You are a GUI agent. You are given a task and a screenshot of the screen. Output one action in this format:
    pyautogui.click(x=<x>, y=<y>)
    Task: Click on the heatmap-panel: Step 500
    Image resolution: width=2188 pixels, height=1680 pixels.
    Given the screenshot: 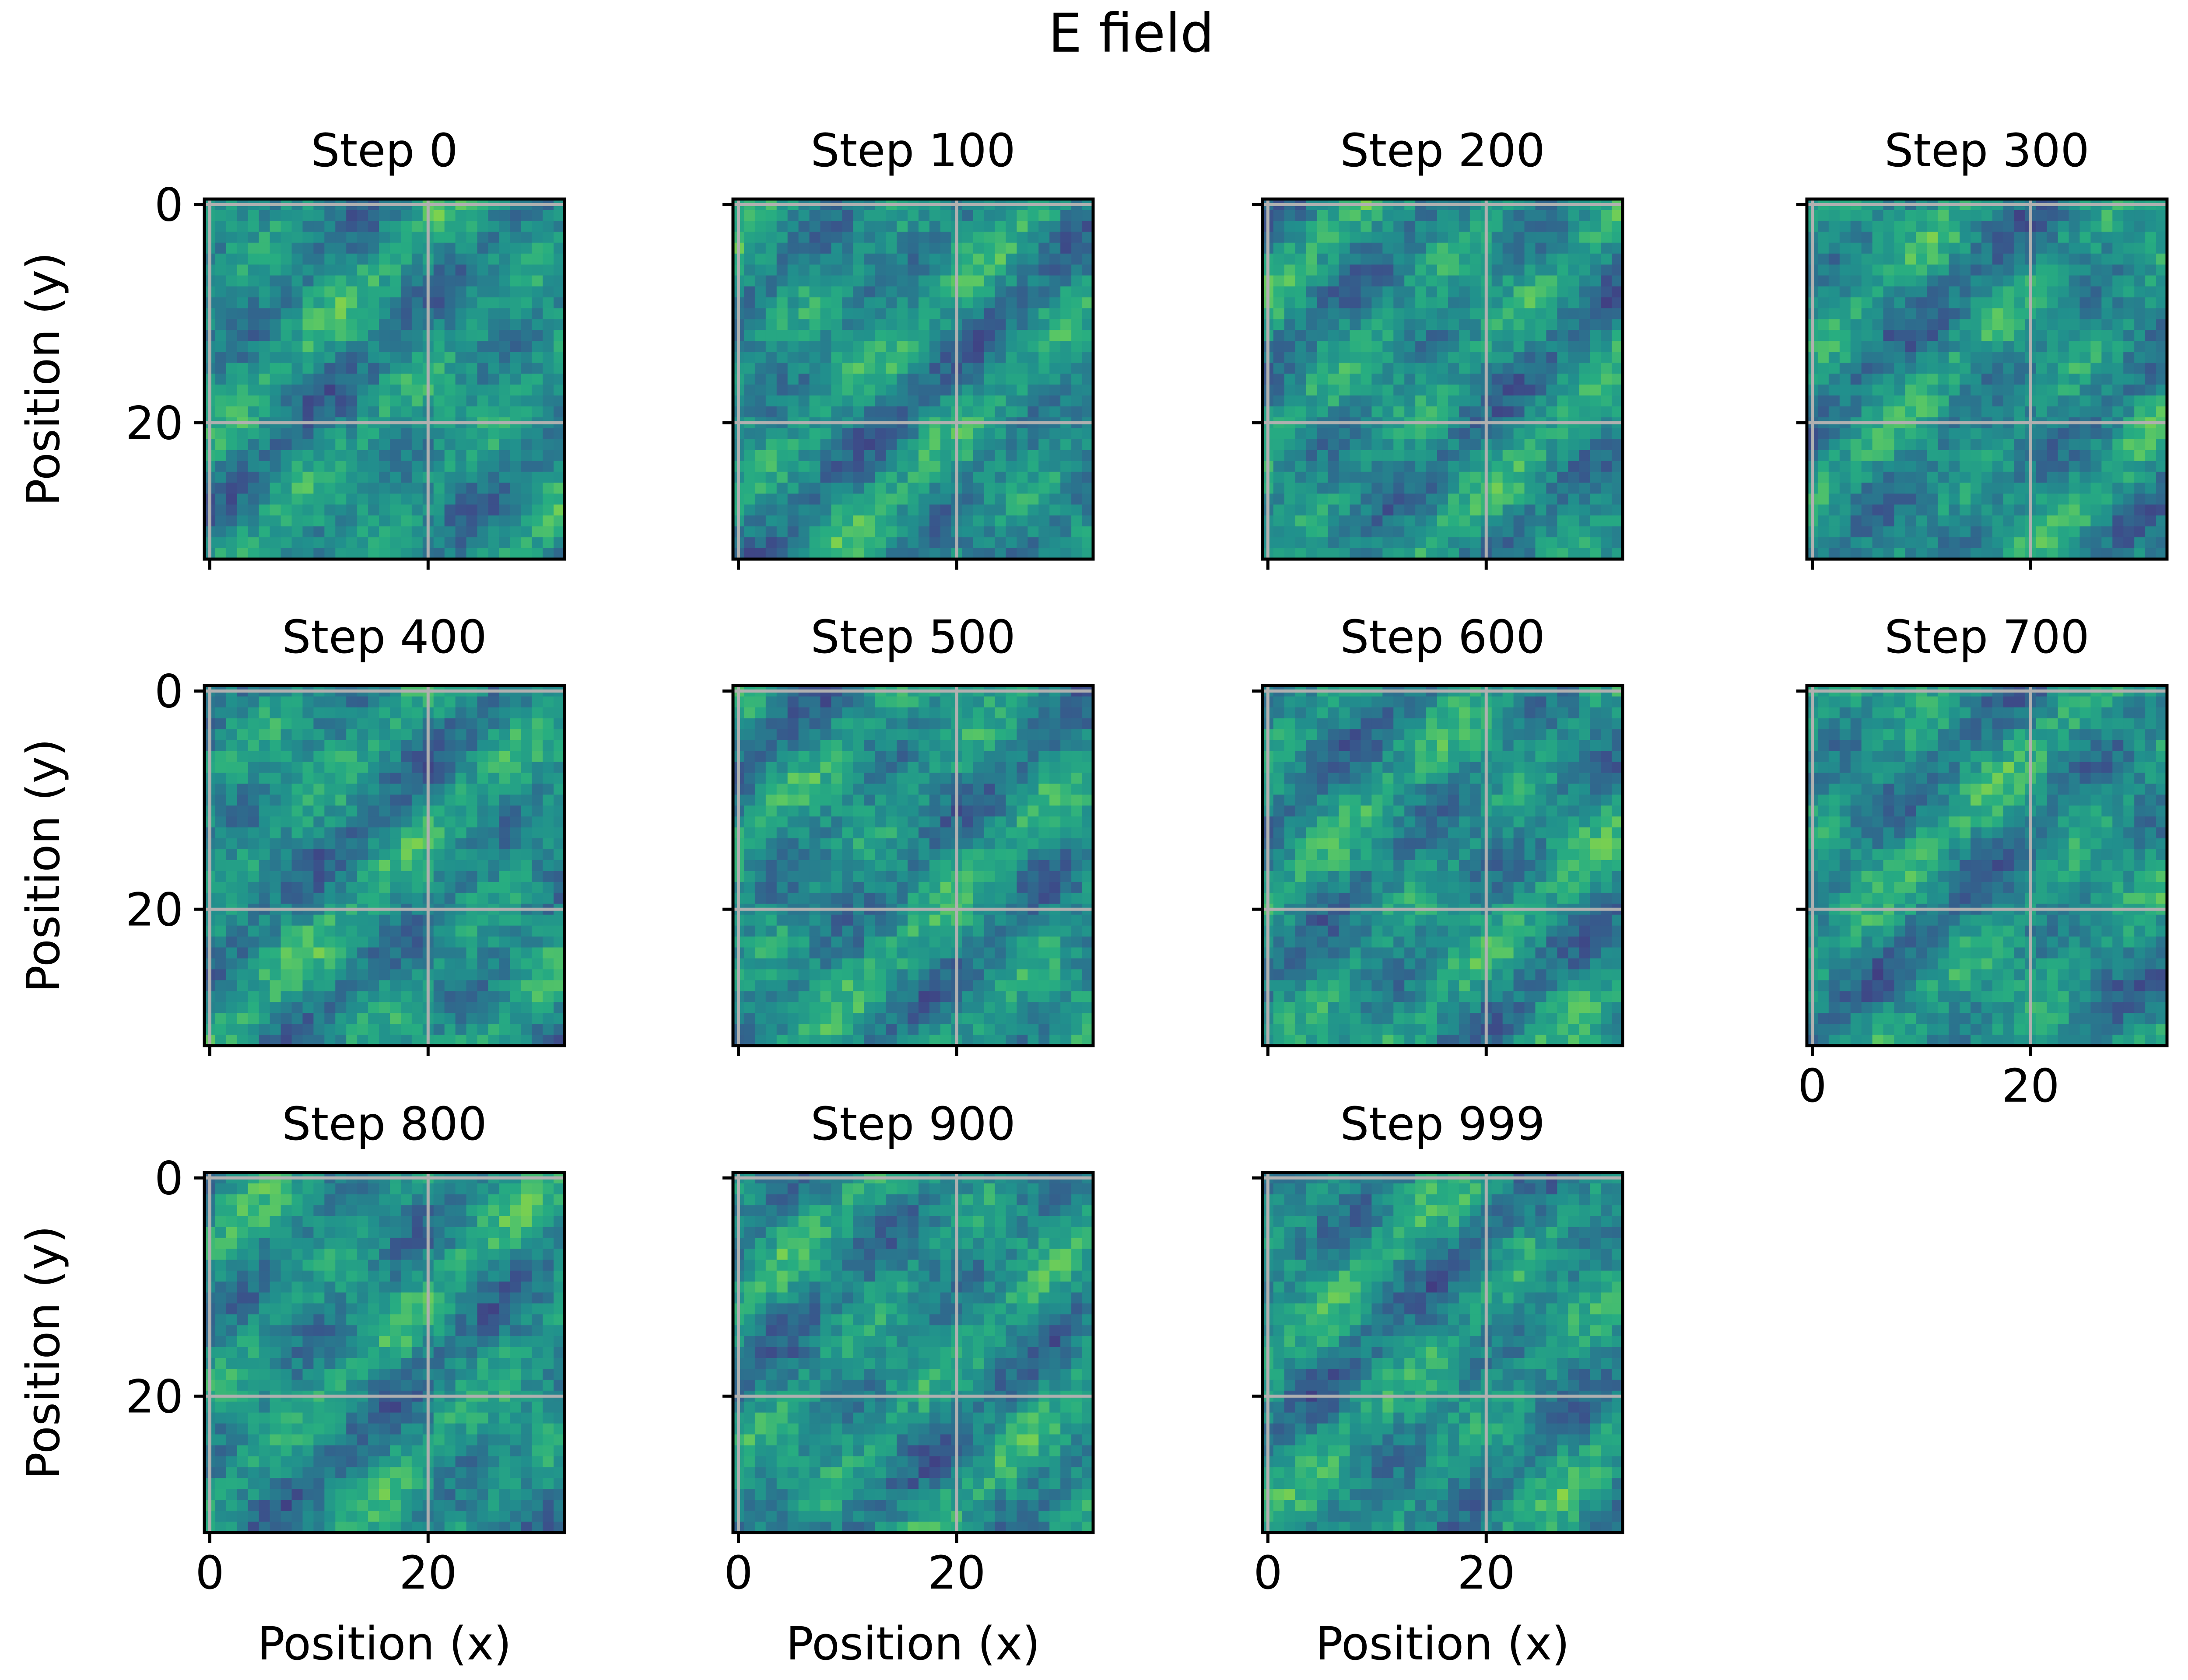 What is the action you would take?
    pyautogui.click(x=909, y=833)
    